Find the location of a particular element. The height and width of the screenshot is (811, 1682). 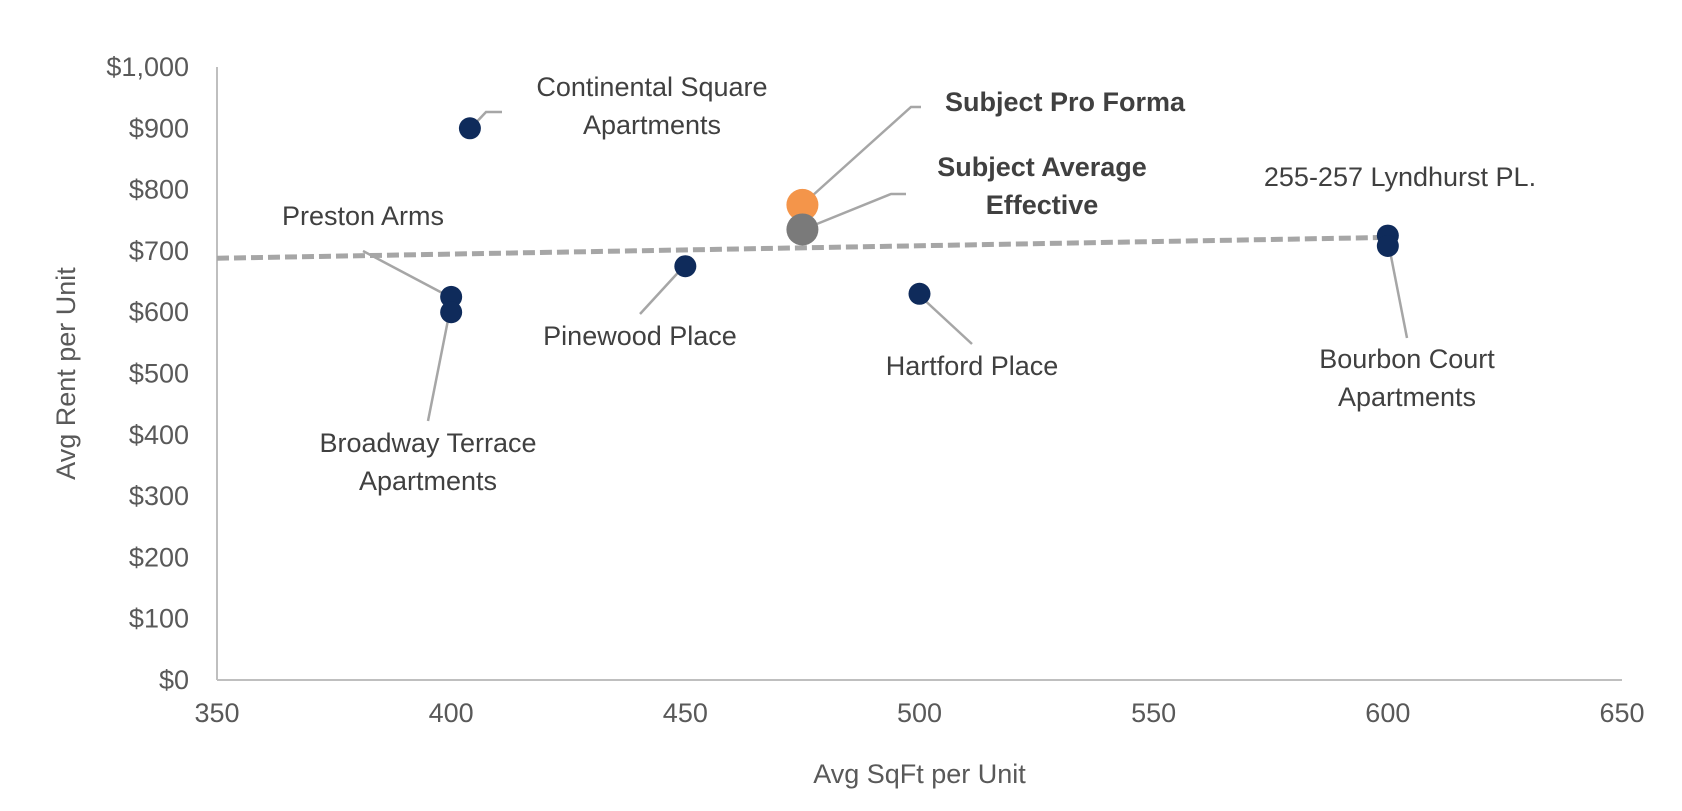

x-tick-label: 350 is located at coordinates (216, 713).